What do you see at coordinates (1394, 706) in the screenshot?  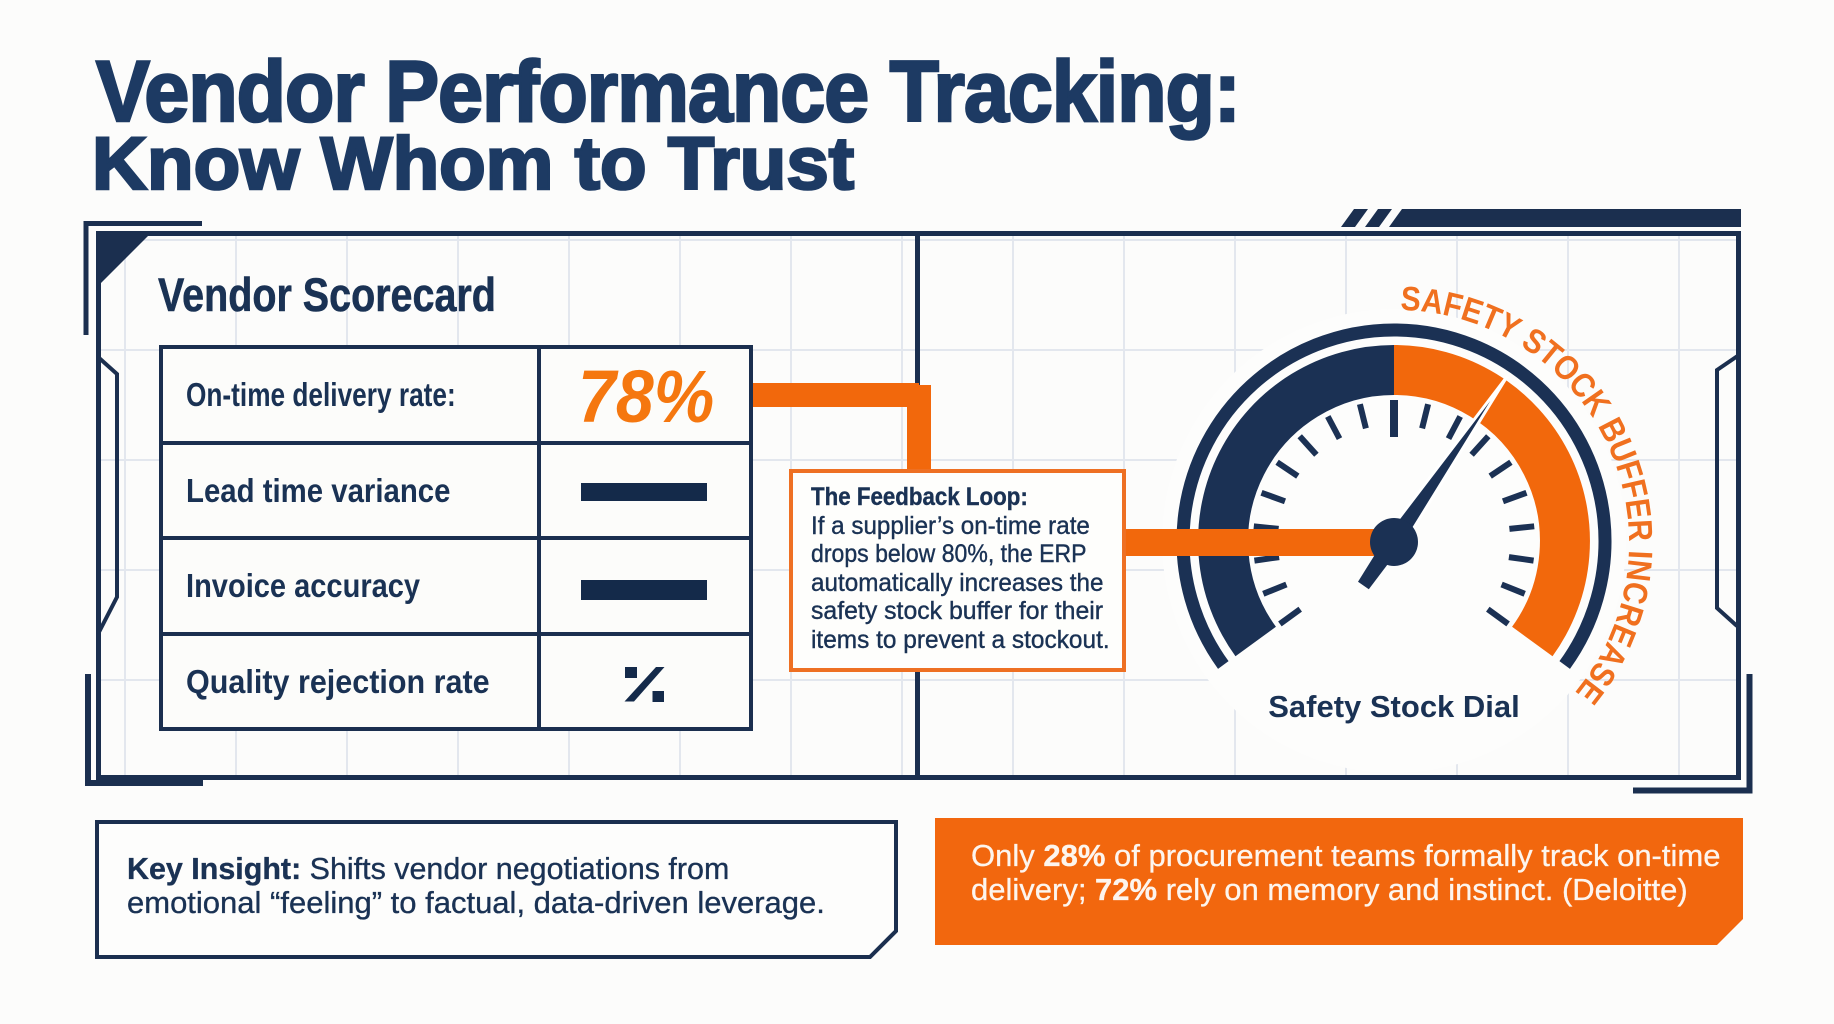 I see `svg-text: Safety Stock Dial` at bounding box center [1394, 706].